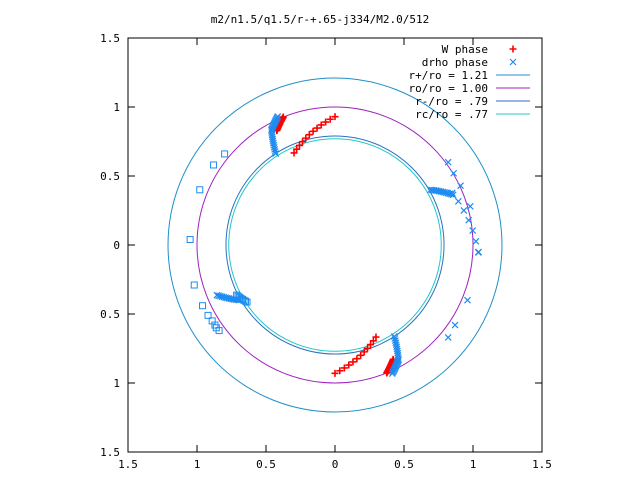  I want to click on series-w-phase, so click(335, 245).